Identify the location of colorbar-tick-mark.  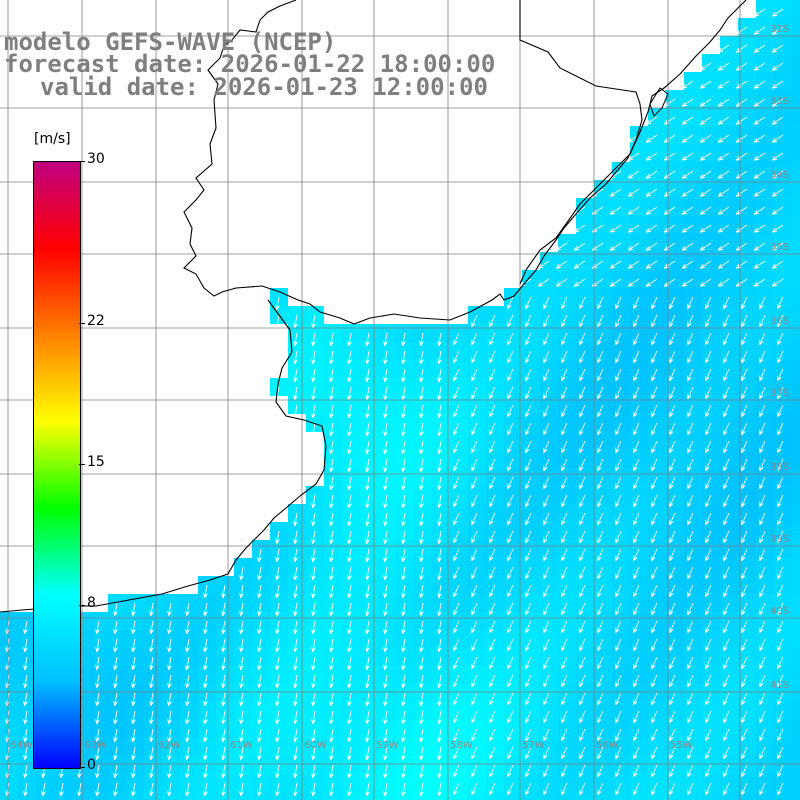
(82, 606).